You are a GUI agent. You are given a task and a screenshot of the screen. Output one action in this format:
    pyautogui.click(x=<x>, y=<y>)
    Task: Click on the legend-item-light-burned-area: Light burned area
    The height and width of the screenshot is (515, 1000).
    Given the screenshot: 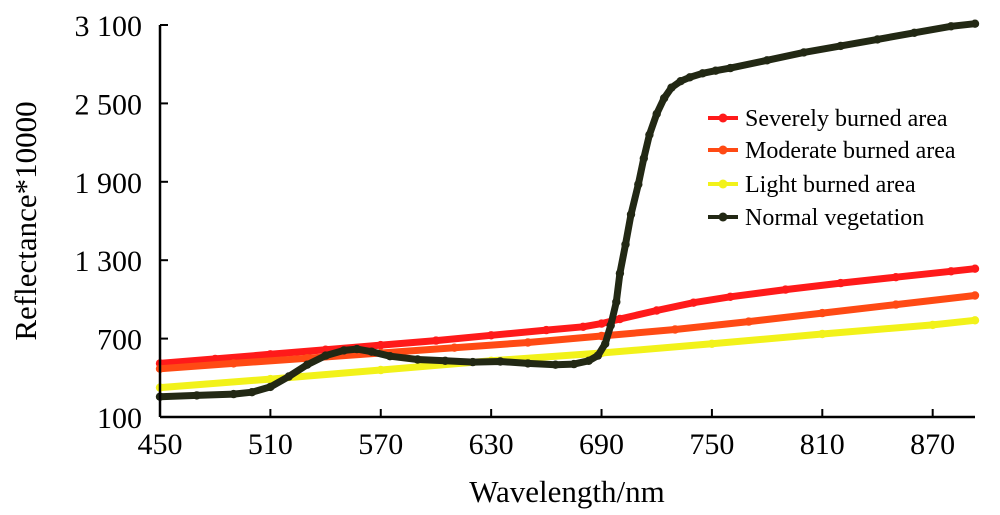 What is the action you would take?
    pyautogui.click(x=812, y=185)
    